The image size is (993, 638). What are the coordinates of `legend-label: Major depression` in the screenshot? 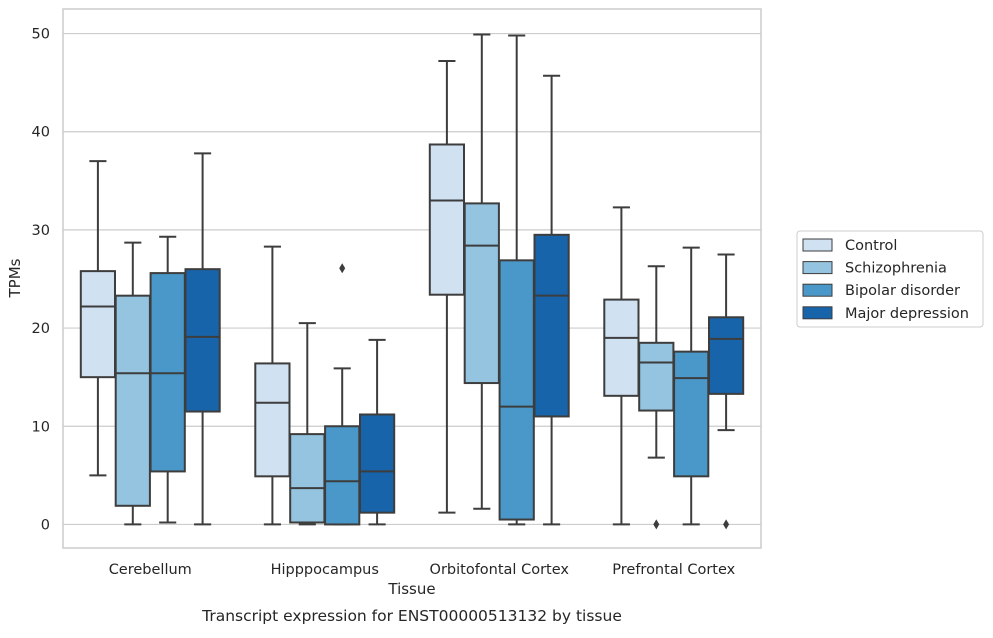 It's located at (907, 314).